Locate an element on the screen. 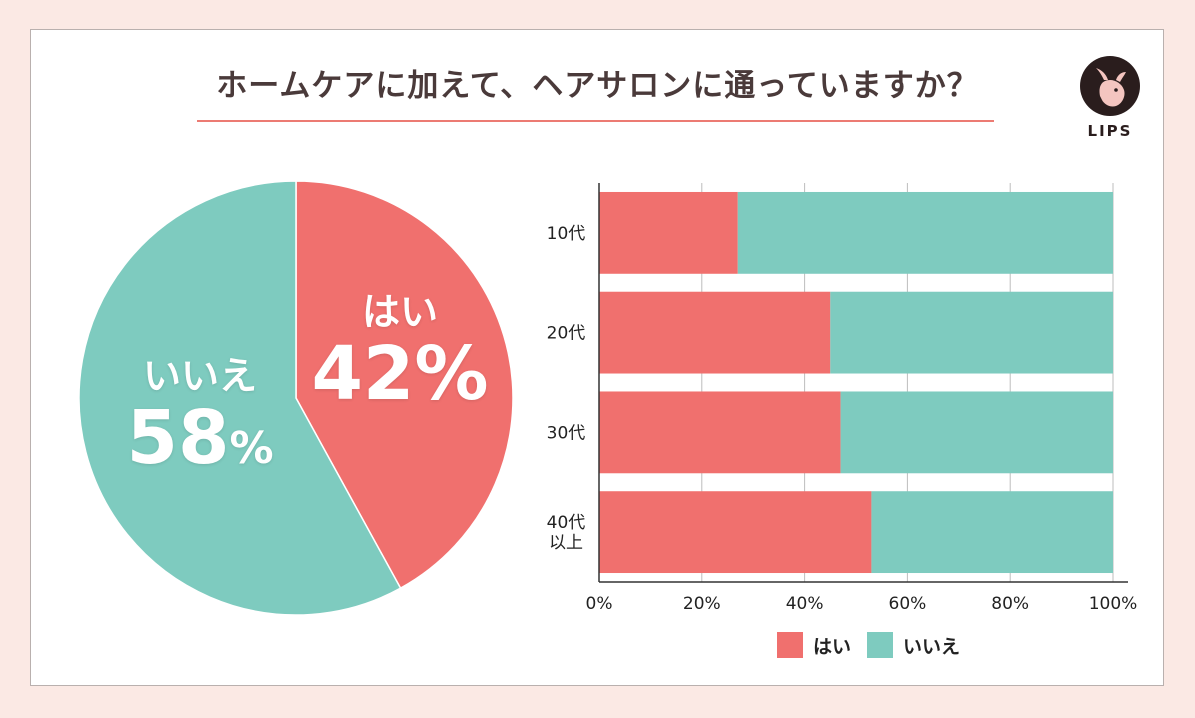 This screenshot has height=718, width=1195. chart-legend: はい いいえ is located at coordinates (871, 645).